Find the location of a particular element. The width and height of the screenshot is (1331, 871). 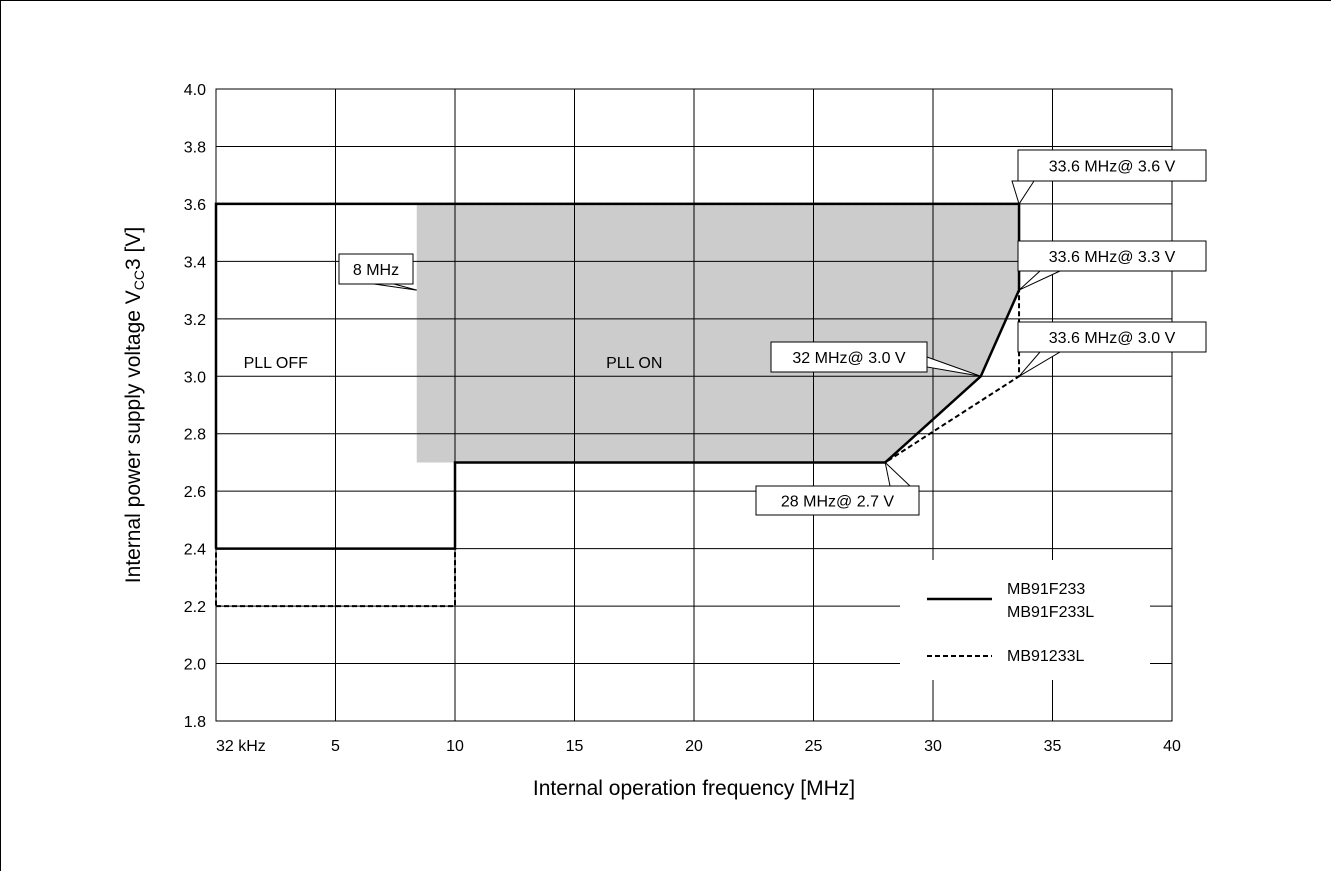

y-axis-label-subscript: CC is located at coordinates (139, 280).